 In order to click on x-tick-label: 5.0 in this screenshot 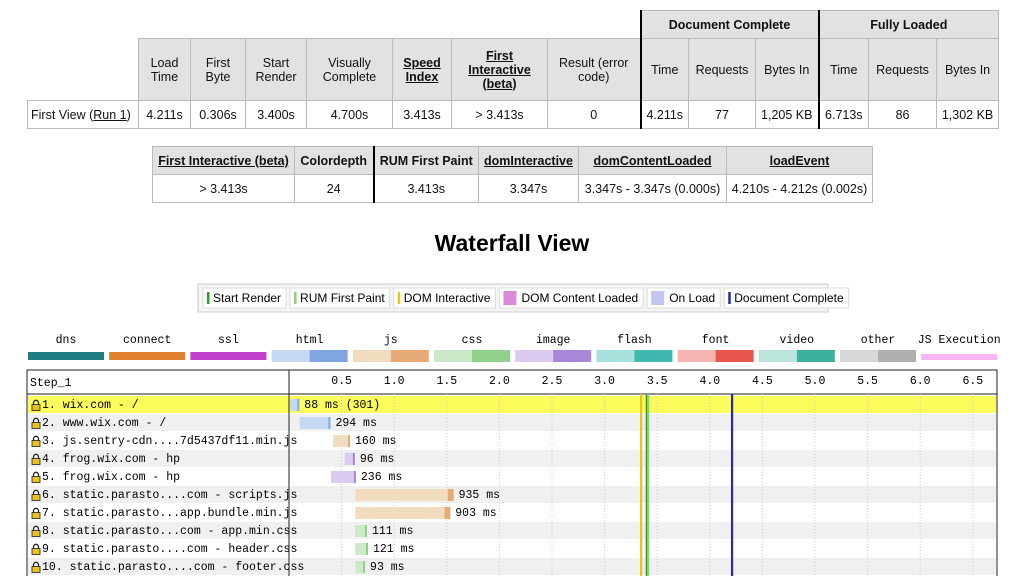, I will do `click(815, 381)`.